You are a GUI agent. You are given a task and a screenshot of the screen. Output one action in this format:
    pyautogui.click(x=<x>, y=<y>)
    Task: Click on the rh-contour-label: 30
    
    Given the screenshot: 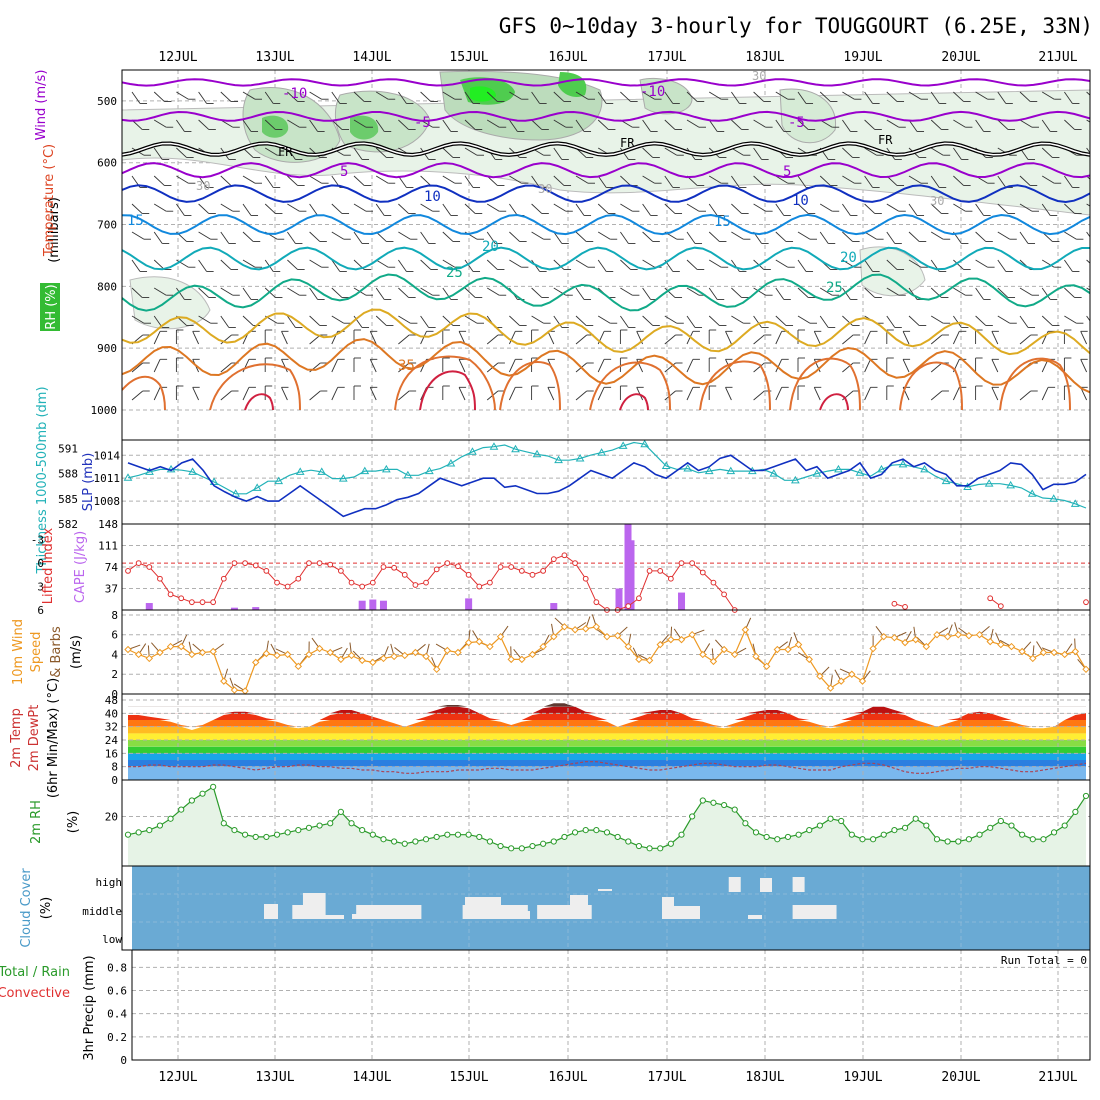 What is the action you would take?
    pyautogui.click(x=937, y=201)
    